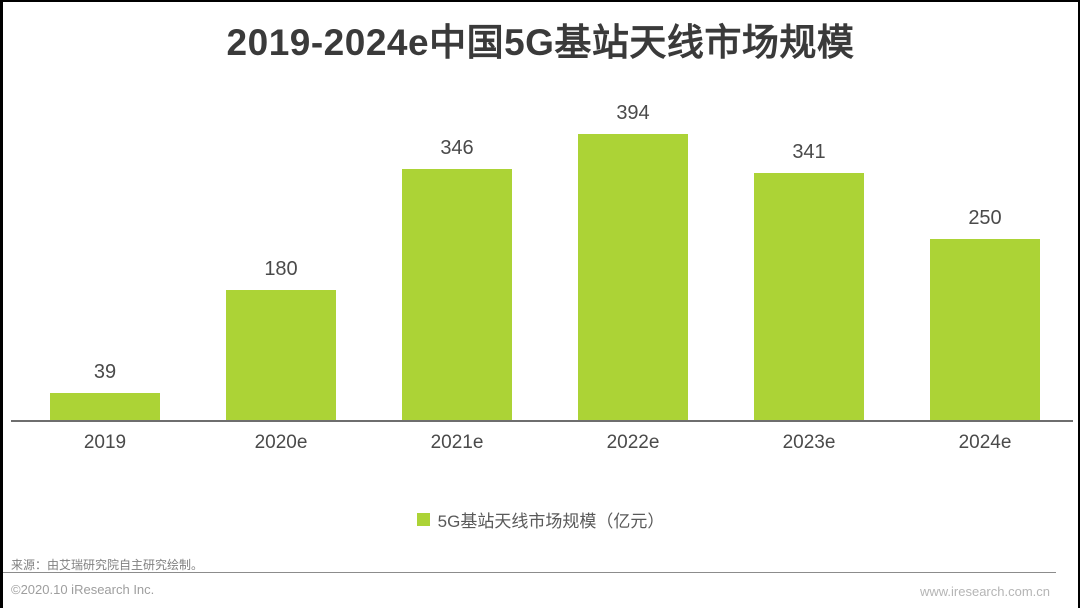  What do you see at coordinates (281, 269) in the screenshot?
I see `bar-value-label: 180` at bounding box center [281, 269].